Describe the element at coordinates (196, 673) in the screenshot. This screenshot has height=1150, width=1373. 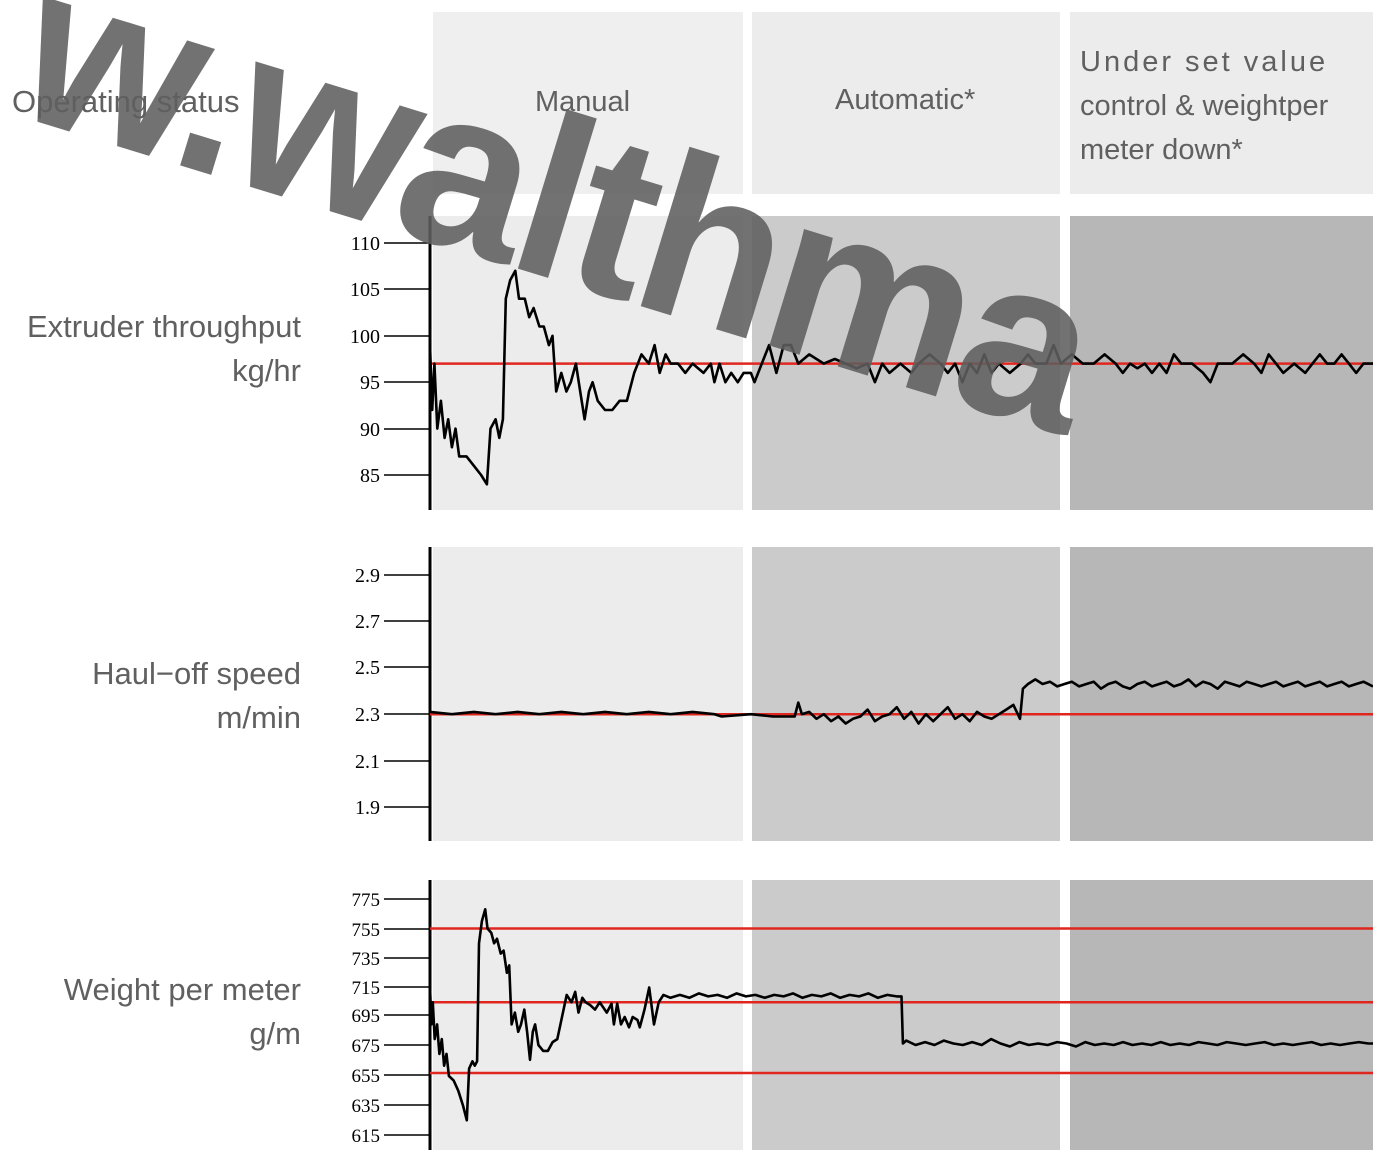
I see `row-label-haul-off-title: Haul−off speed` at that location.